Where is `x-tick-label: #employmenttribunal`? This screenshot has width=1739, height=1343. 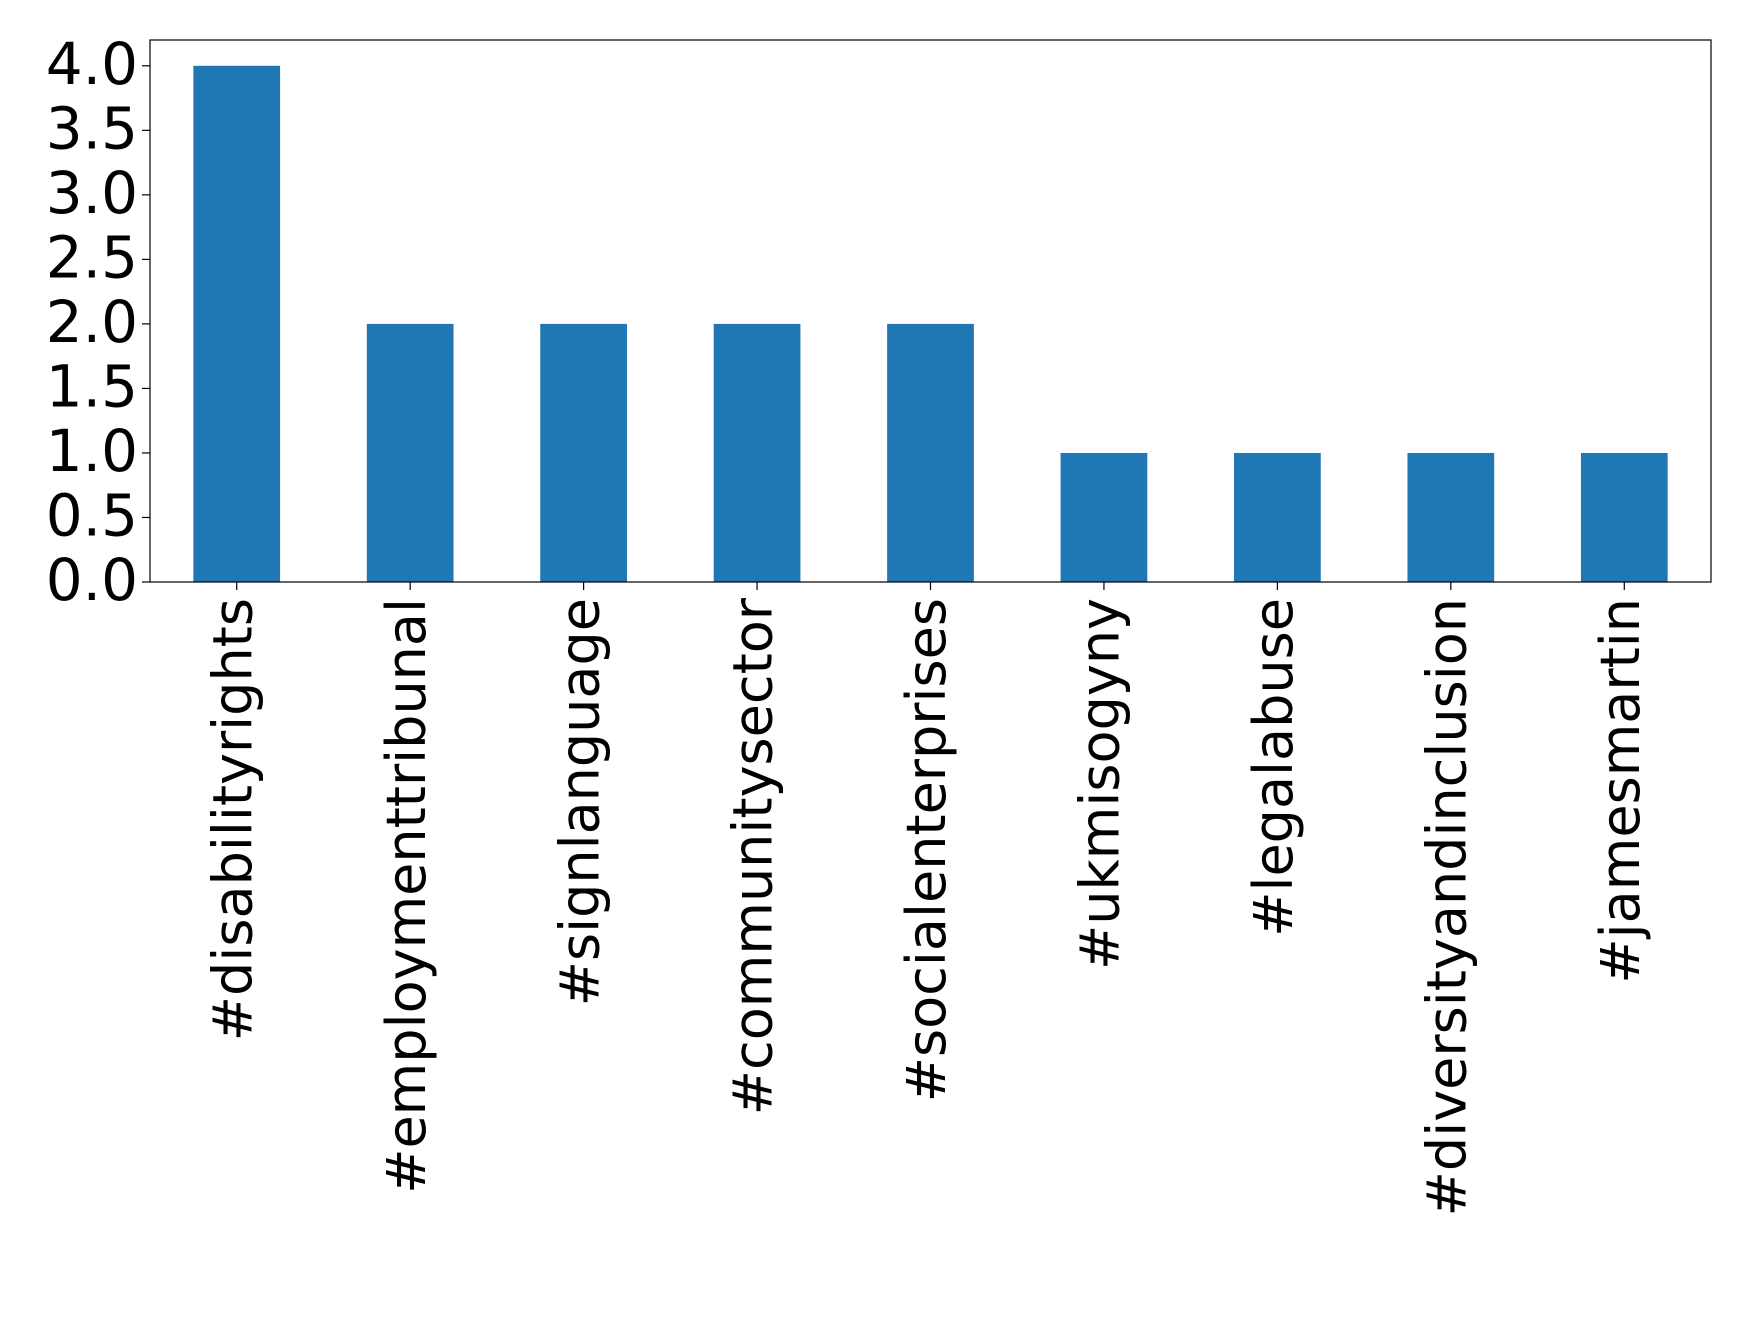
x-tick-label: #employmenttribunal is located at coordinates (406, 896).